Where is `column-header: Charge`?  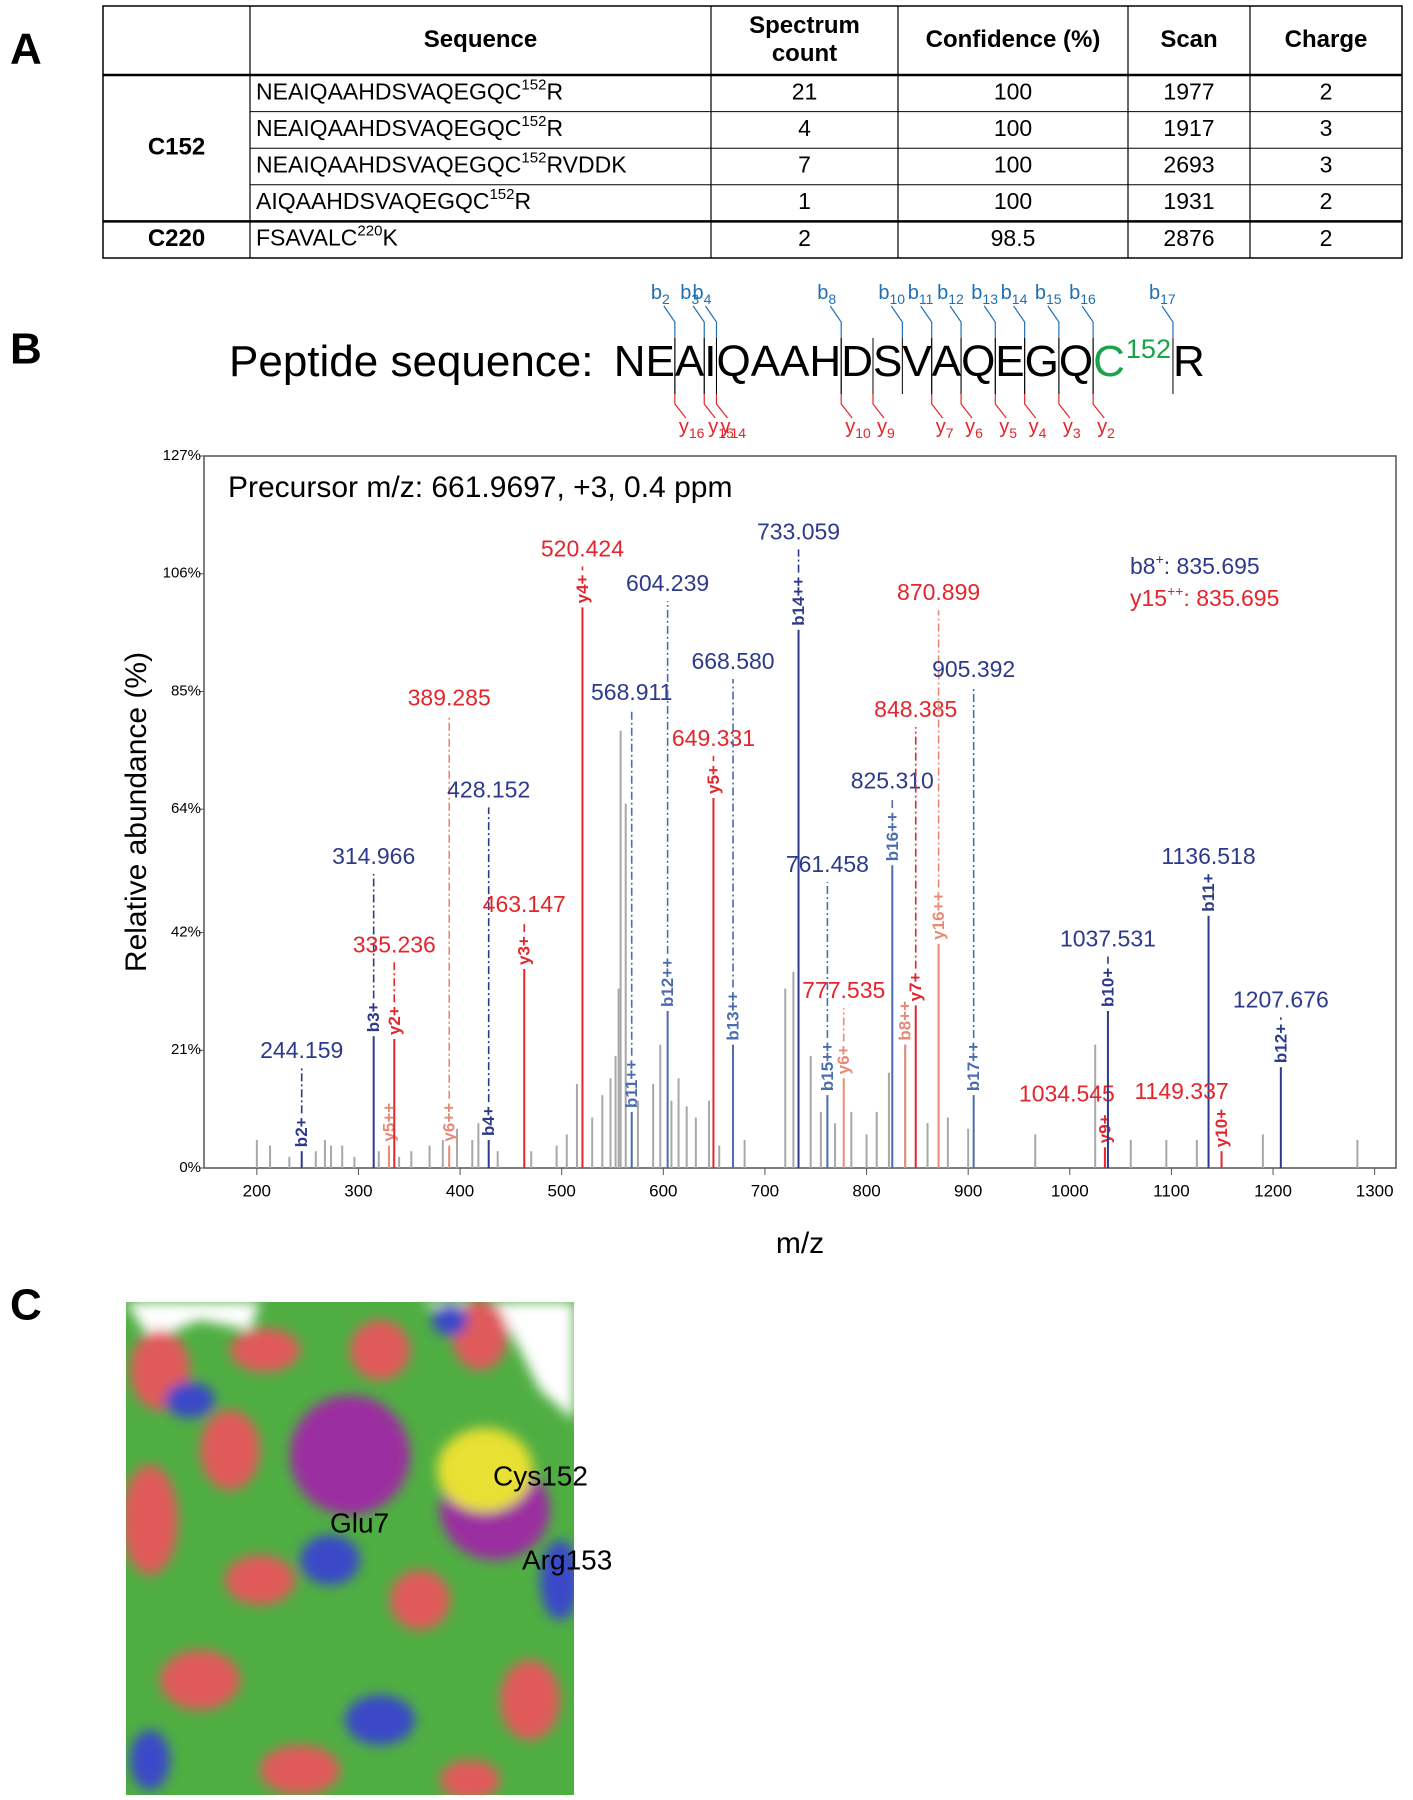
column-header: Charge is located at coordinates (1326, 39).